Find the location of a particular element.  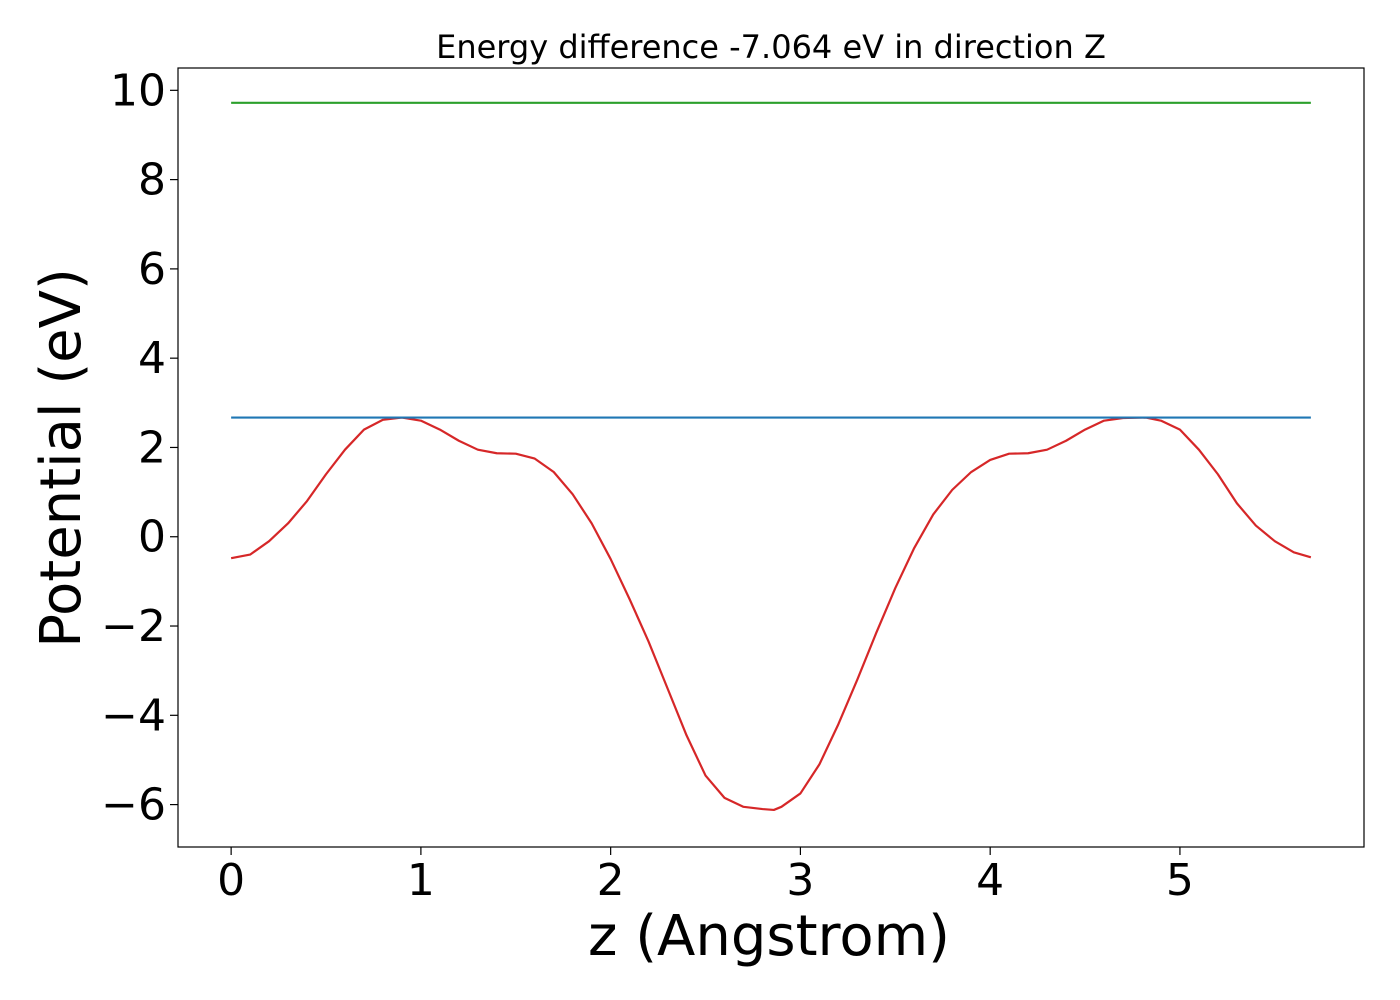

y-tick-label: 2 is located at coordinates (152, 447).